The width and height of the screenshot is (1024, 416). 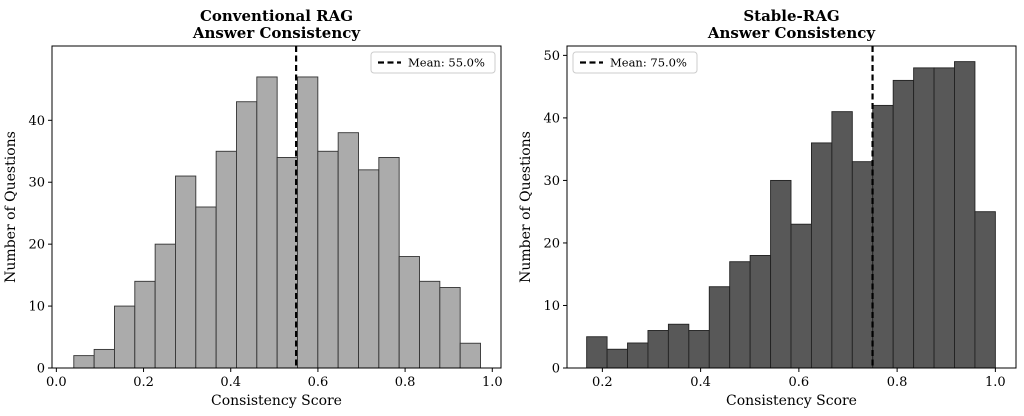 What do you see at coordinates (446, 63) in the screenshot?
I see `legend-label: Mean: 55.0%` at bounding box center [446, 63].